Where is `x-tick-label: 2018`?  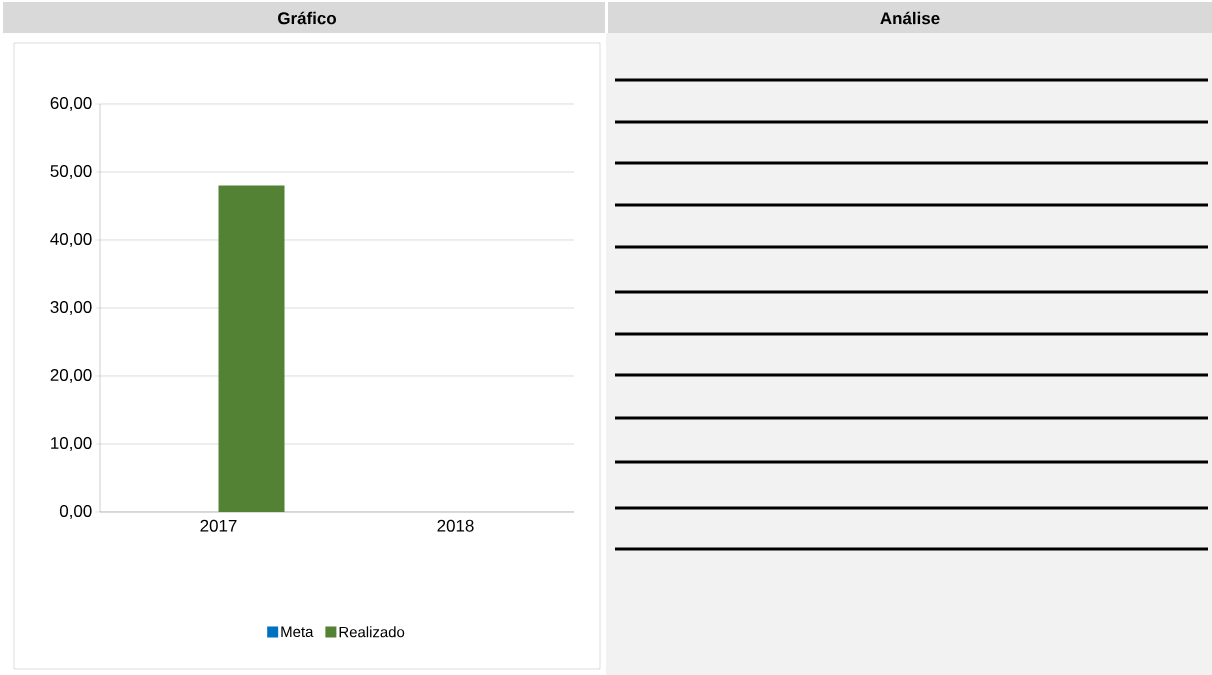 x-tick-label: 2018 is located at coordinates (455, 525).